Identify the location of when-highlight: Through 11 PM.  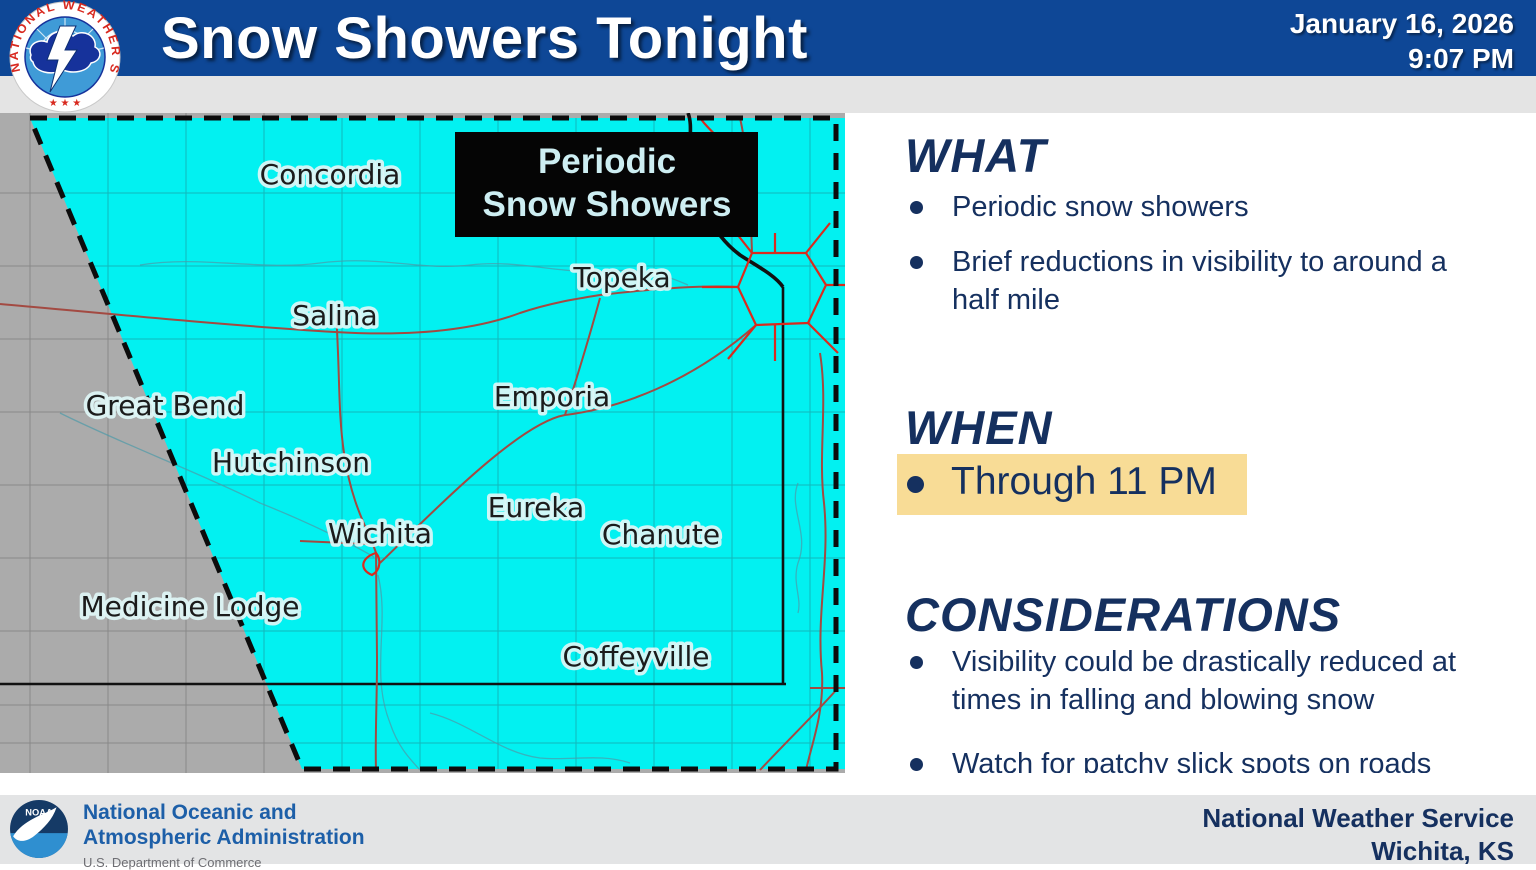
(1072, 484).